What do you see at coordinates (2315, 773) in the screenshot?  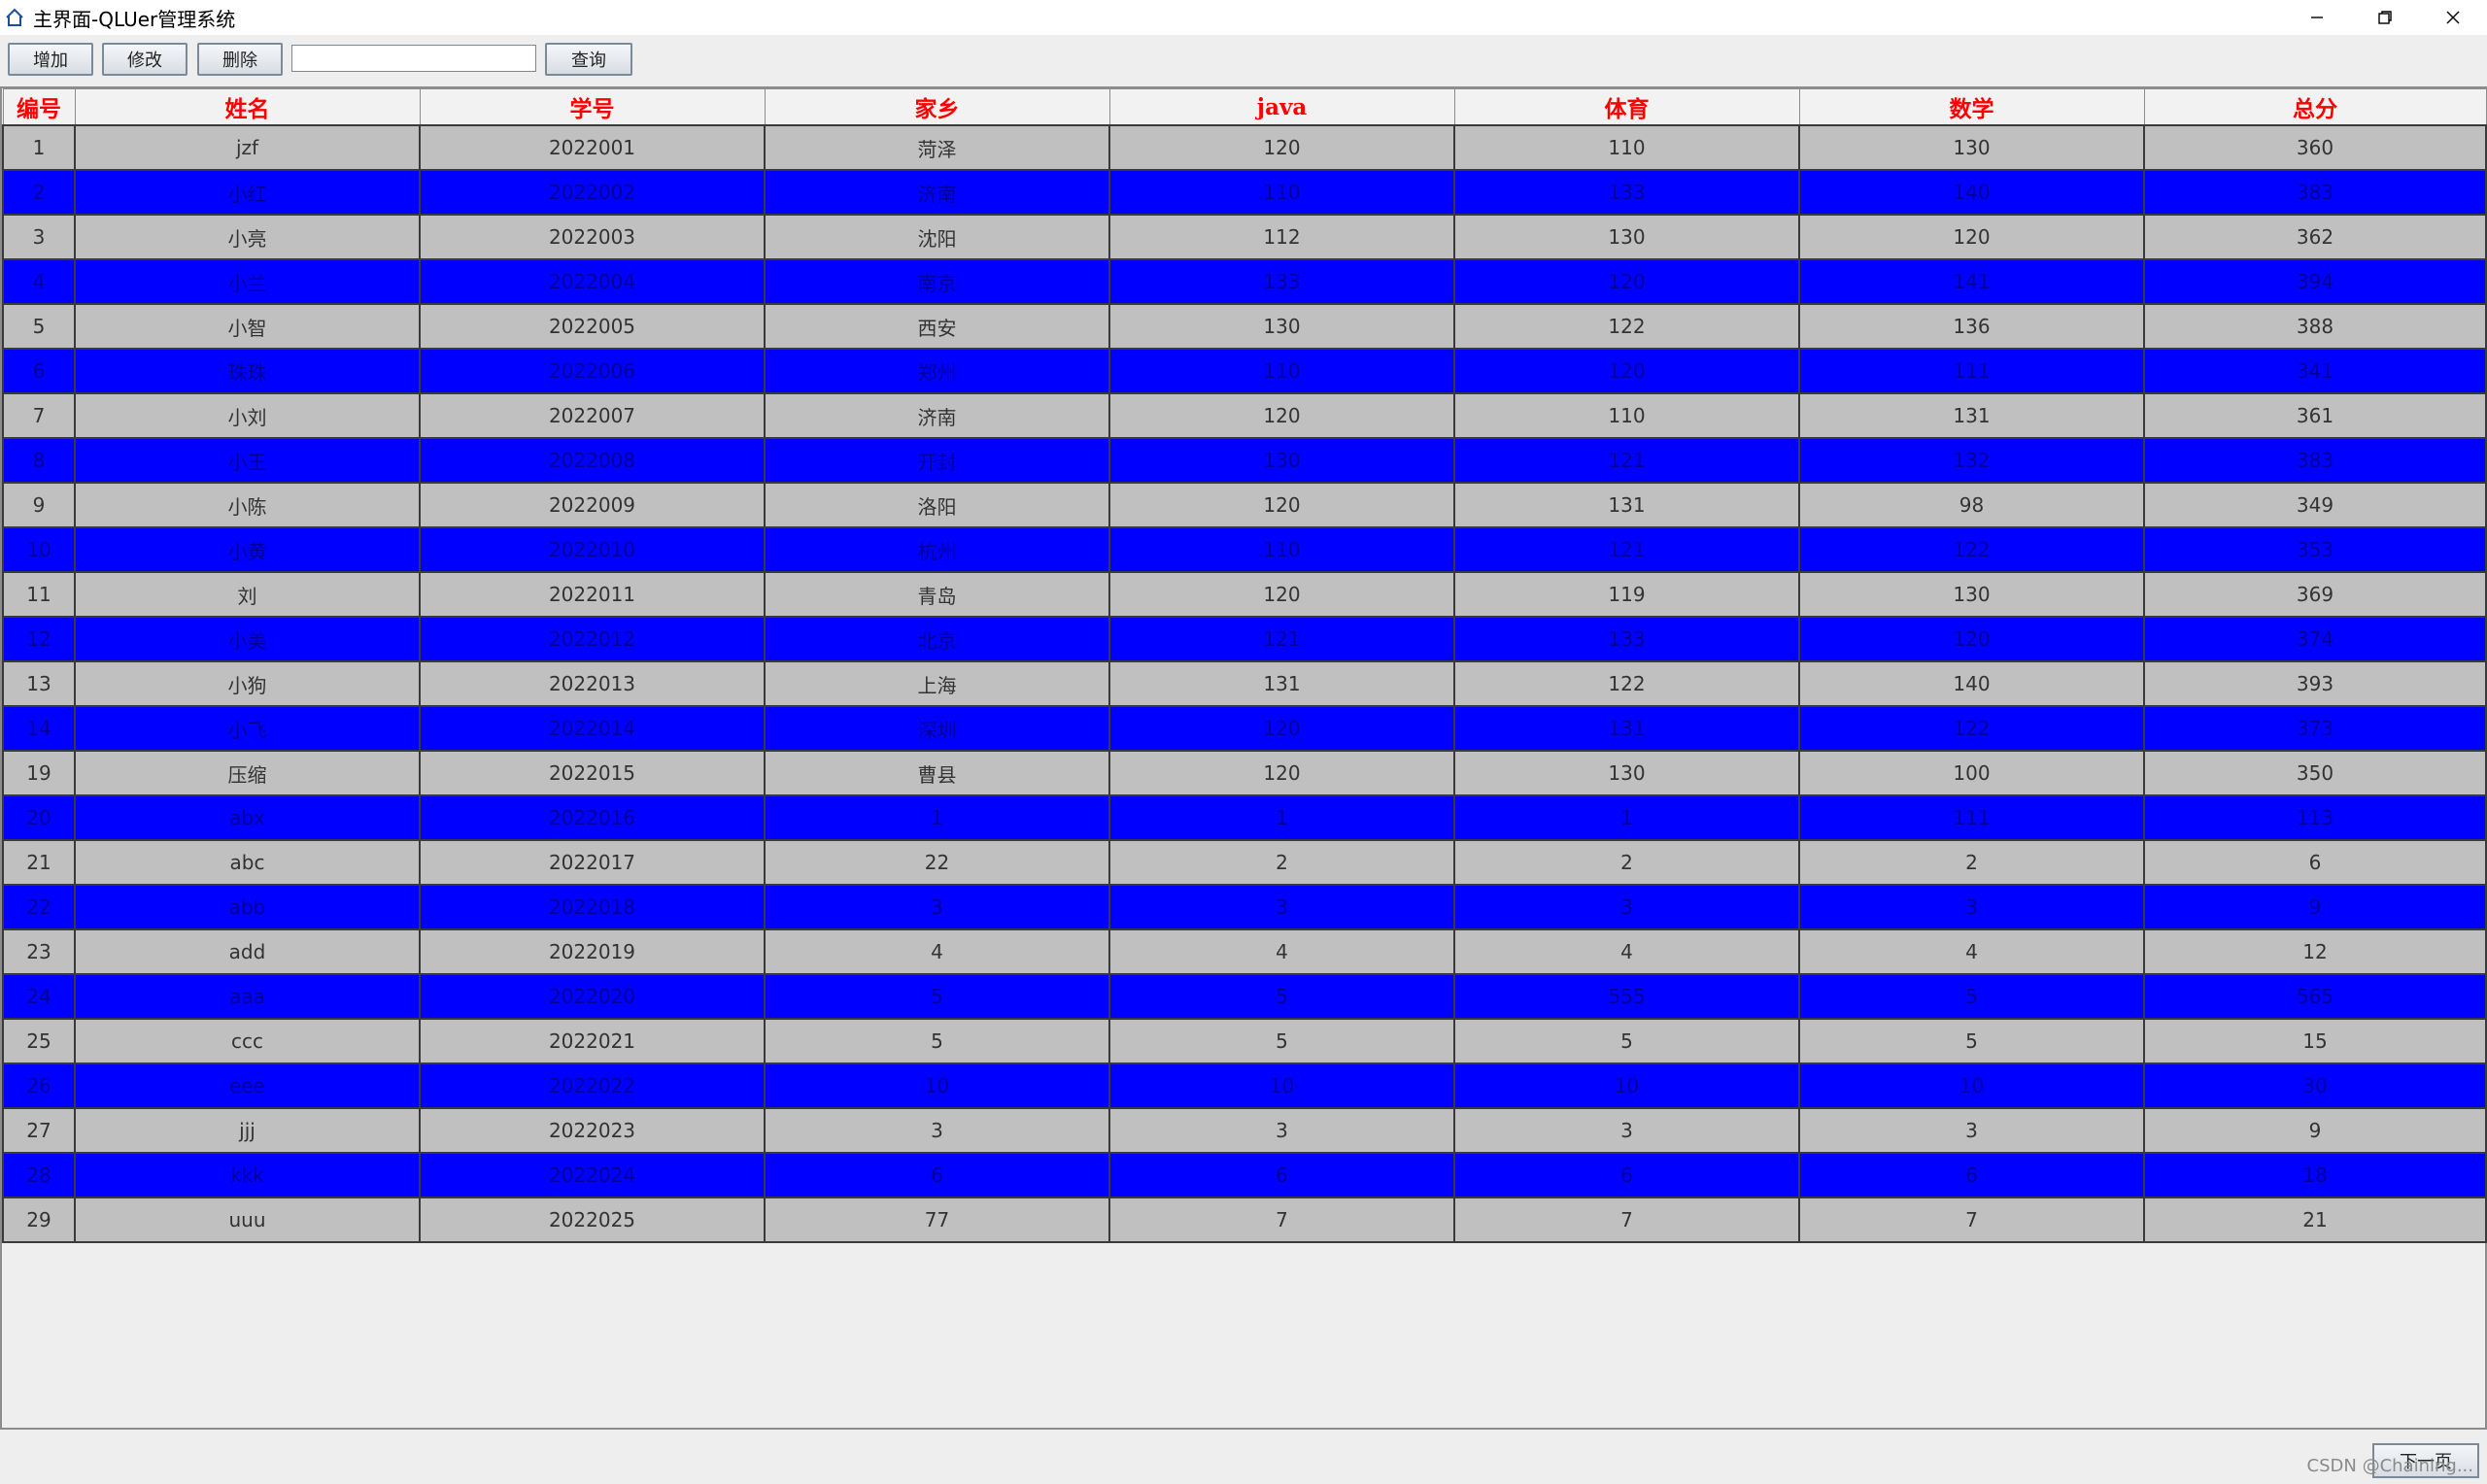 I see `table-cell: 350` at bounding box center [2315, 773].